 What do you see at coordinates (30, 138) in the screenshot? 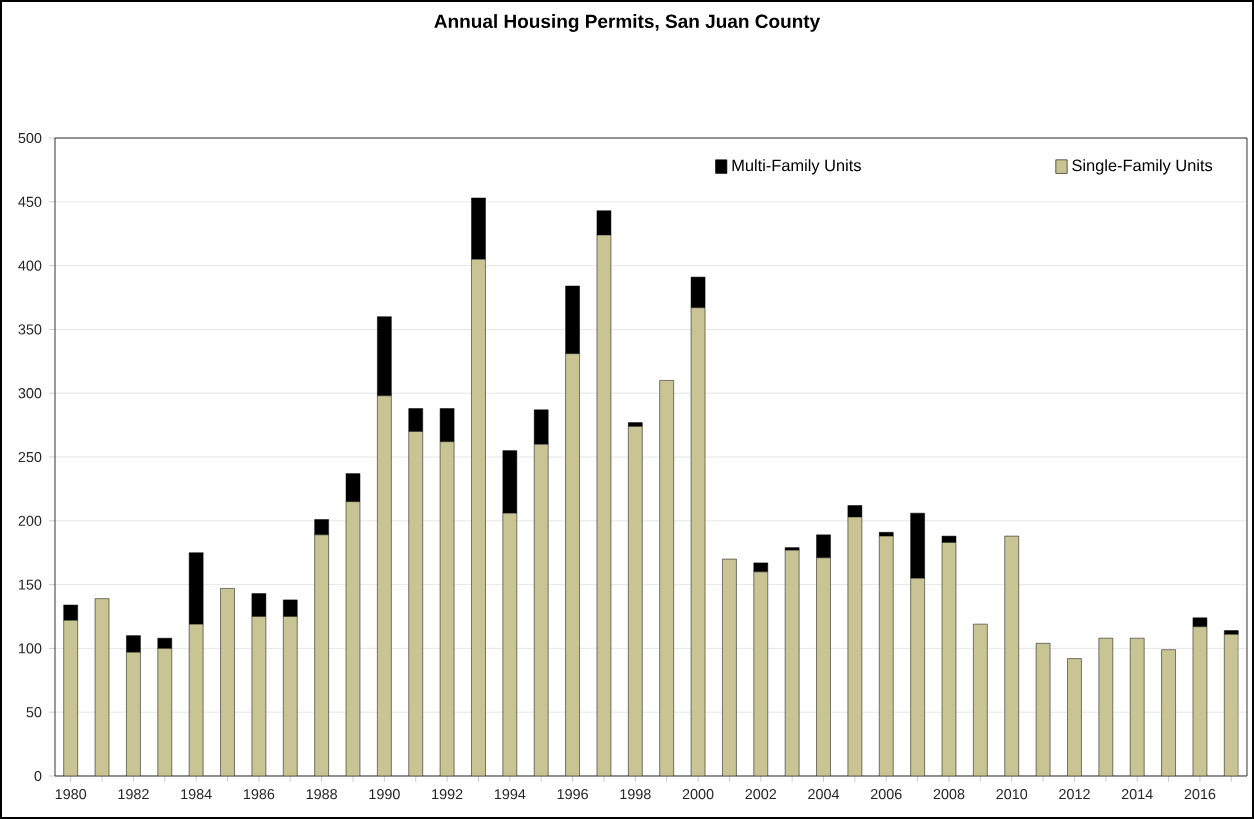
I see `y-tick-label: 500` at bounding box center [30, 138].